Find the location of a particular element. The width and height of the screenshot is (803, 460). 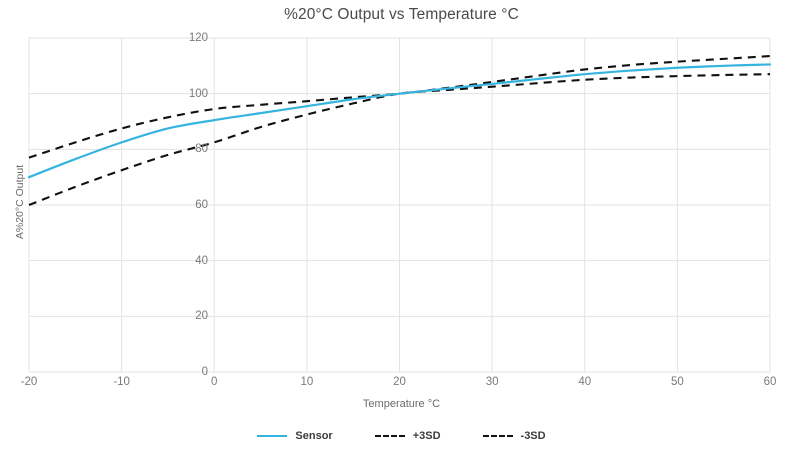

chart-legend: Sensor +3SD -3SD is located at coordinates (401, 436).